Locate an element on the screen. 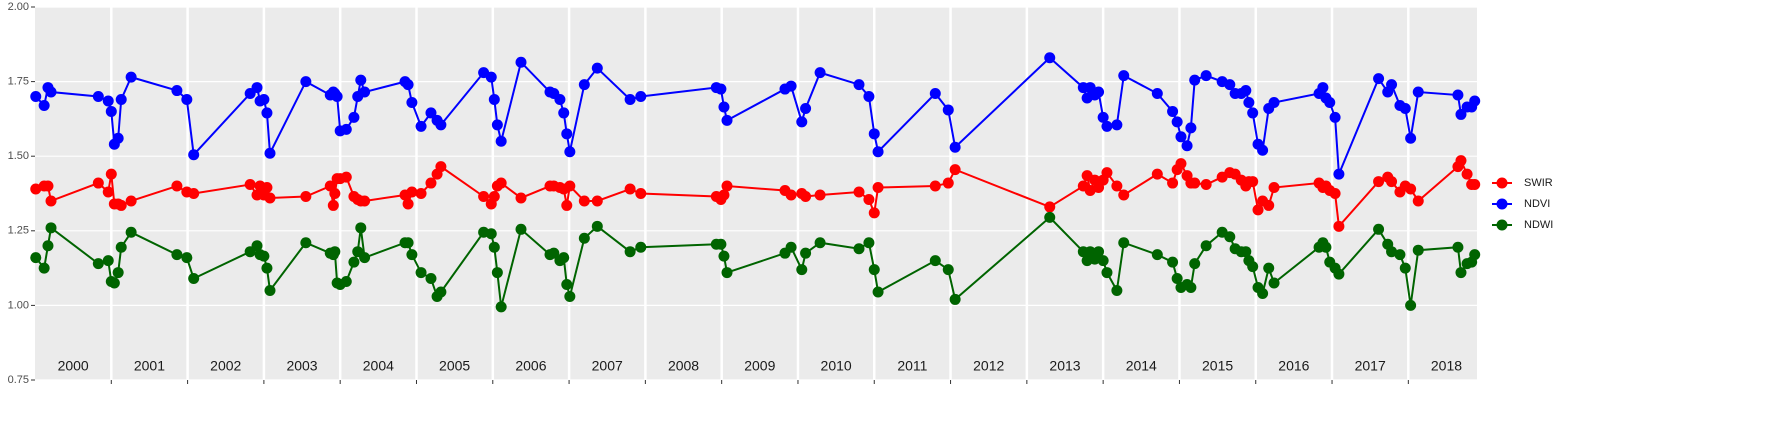  y-tick-label: 0.75 is located at coordinates (18, 380).